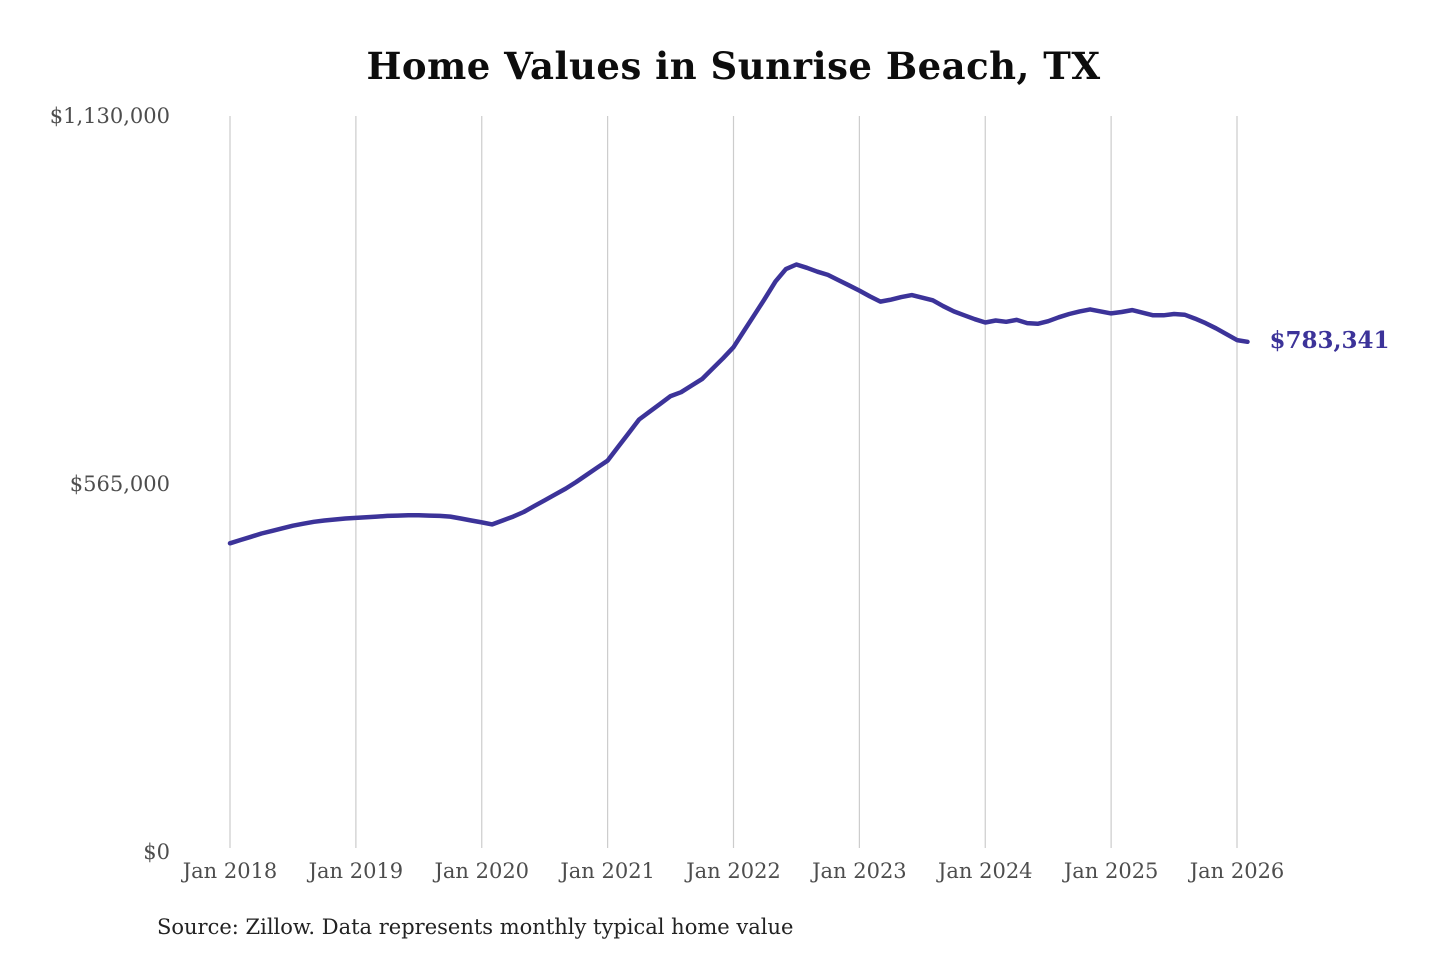 This screenshot has height=960, width=1440. Describe the element at coordinates (733, 66) in the screenshot. I see `chart-title: Home Values in Sunrise Beach, TX` at that location.